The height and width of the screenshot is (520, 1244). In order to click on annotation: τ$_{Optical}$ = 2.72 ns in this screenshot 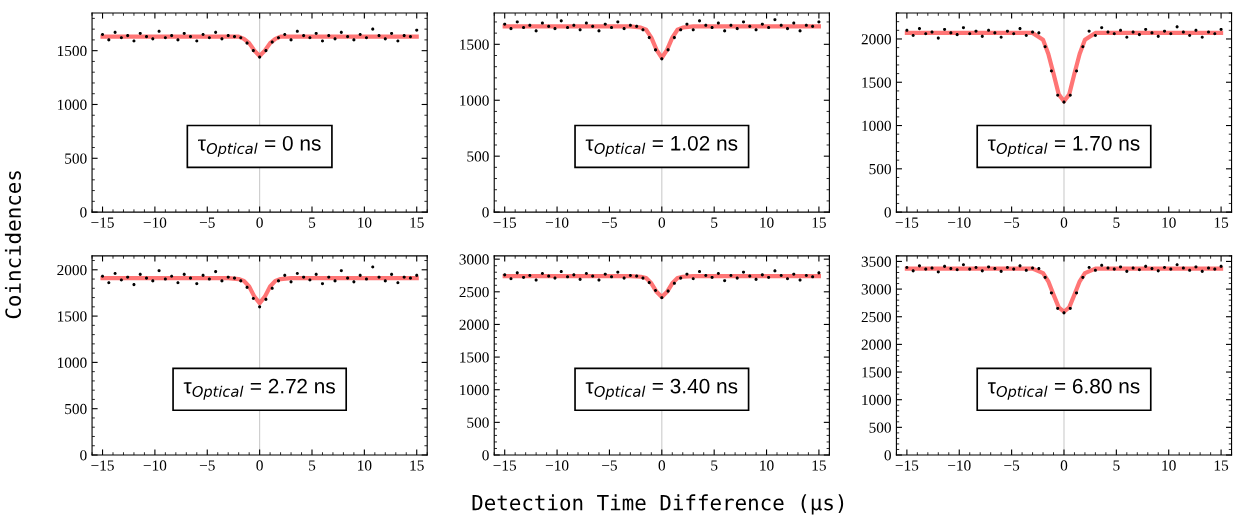, I will do `click(259, 389)`.